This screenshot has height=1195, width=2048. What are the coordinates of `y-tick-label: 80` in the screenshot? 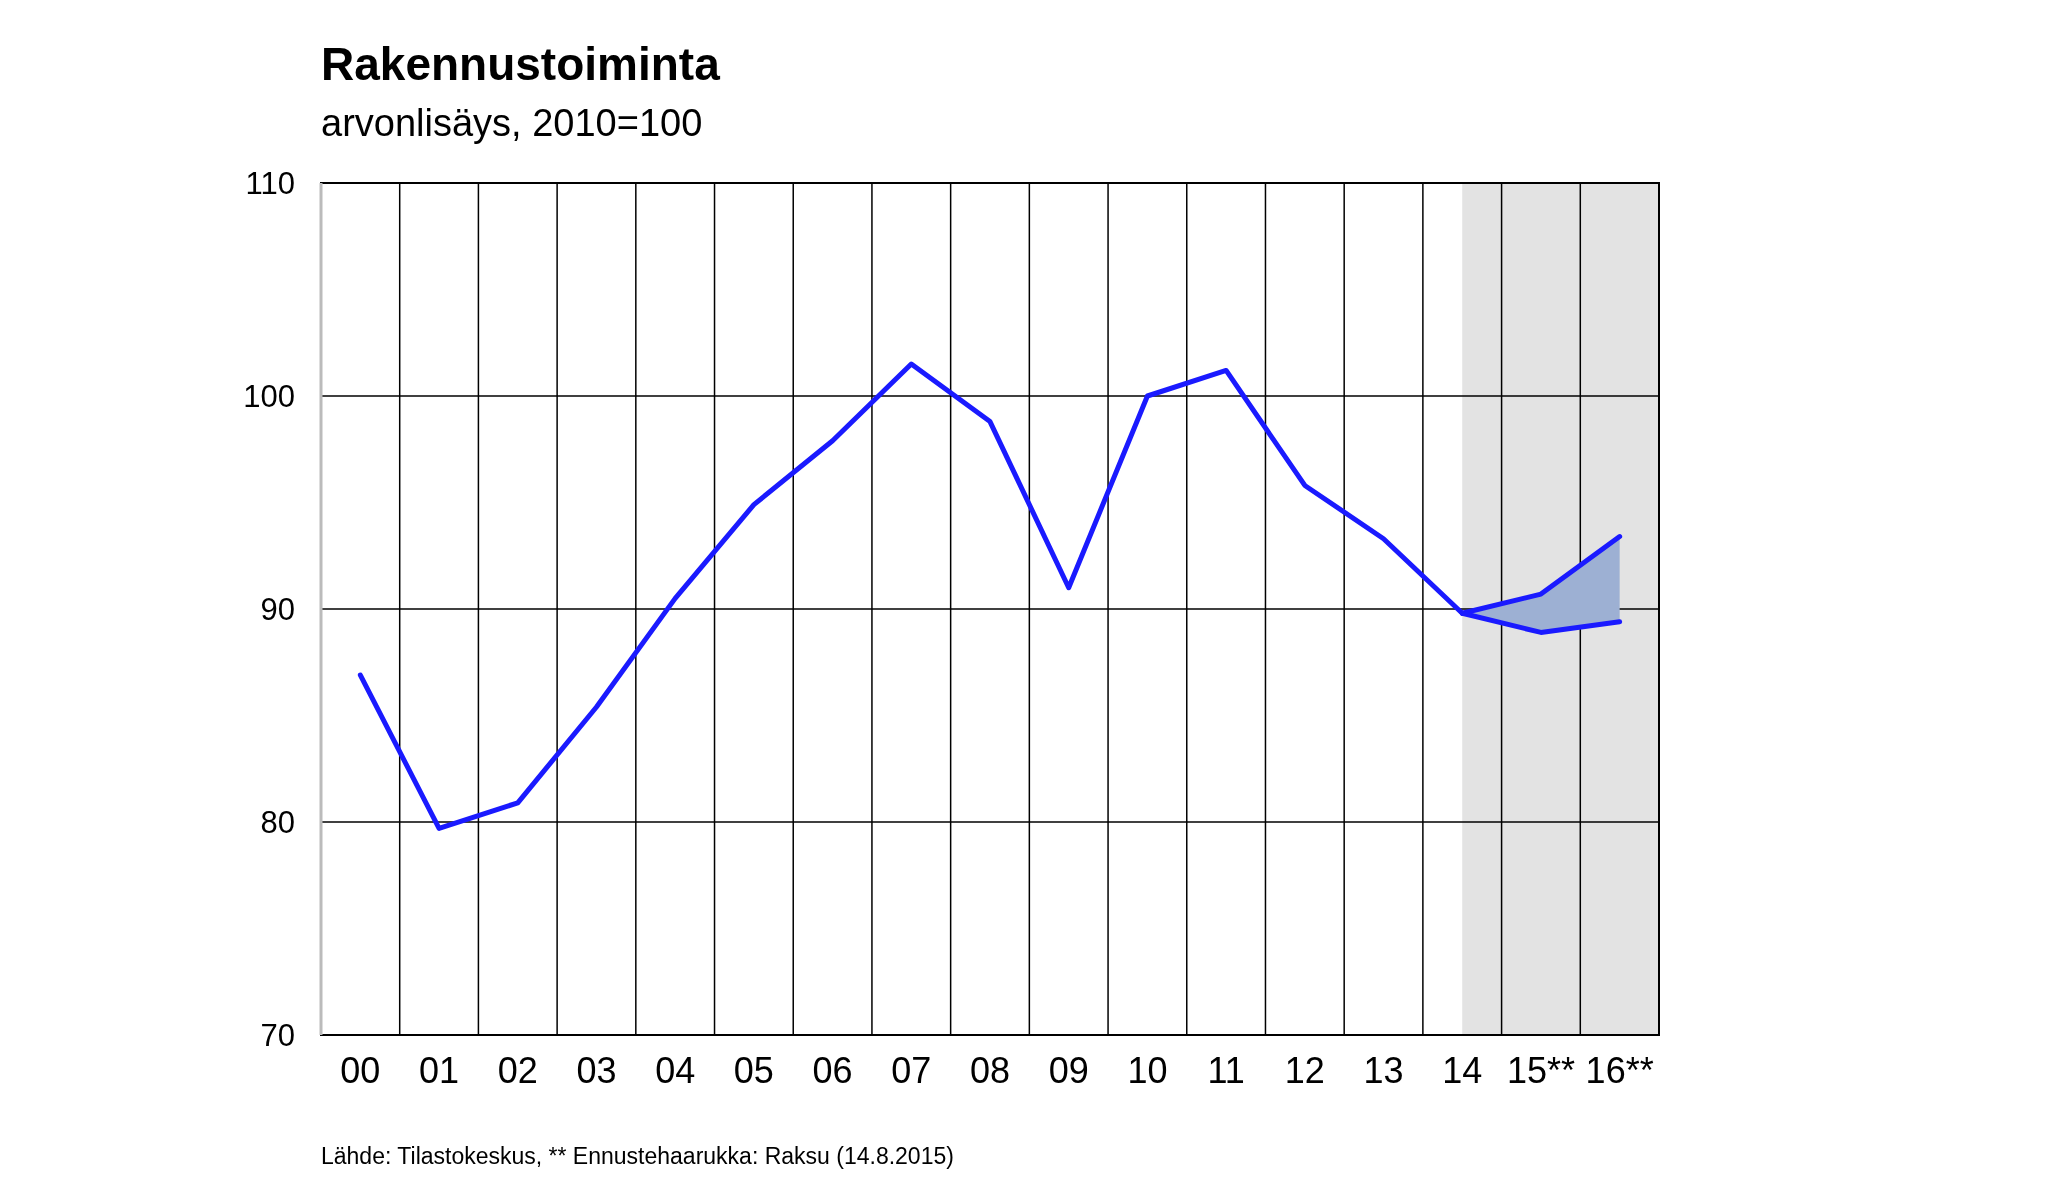 It's located at (277, 822).